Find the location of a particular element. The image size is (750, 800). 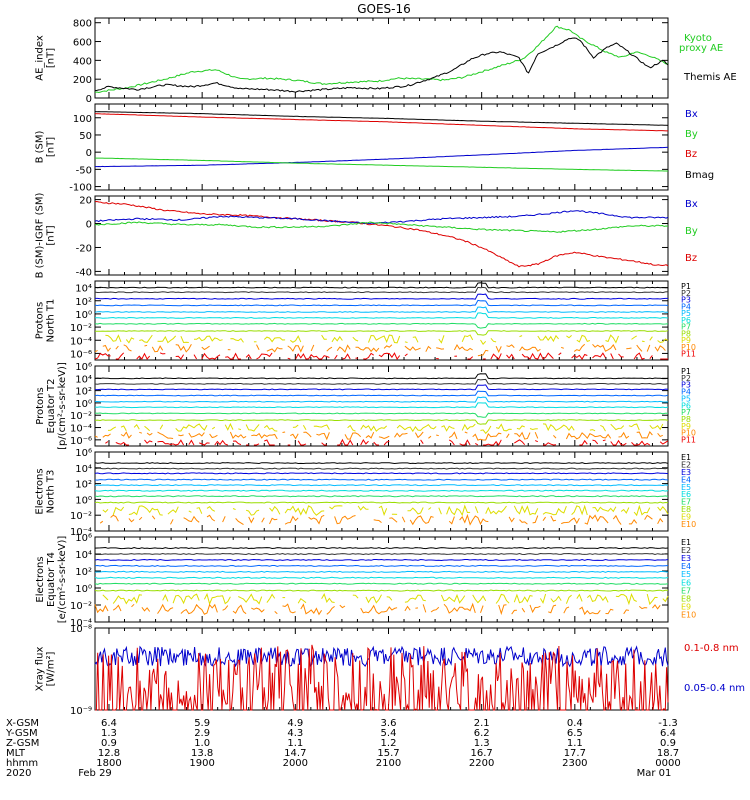

footer-cell: 2000 is located at coordinates (295, 763).